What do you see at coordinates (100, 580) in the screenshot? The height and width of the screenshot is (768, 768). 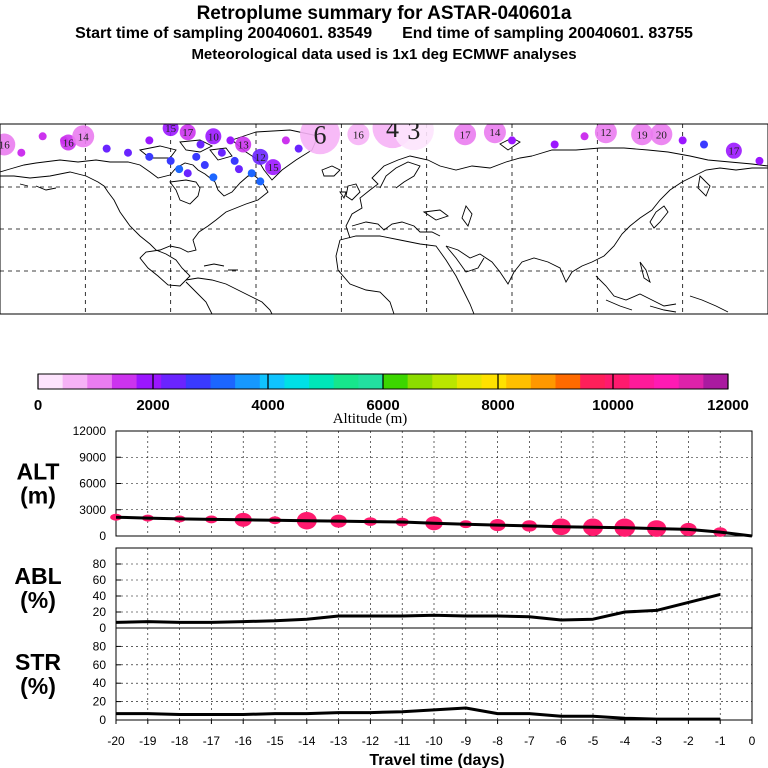 I see `y-tick-label: 60` at bounding box center [100, 580].